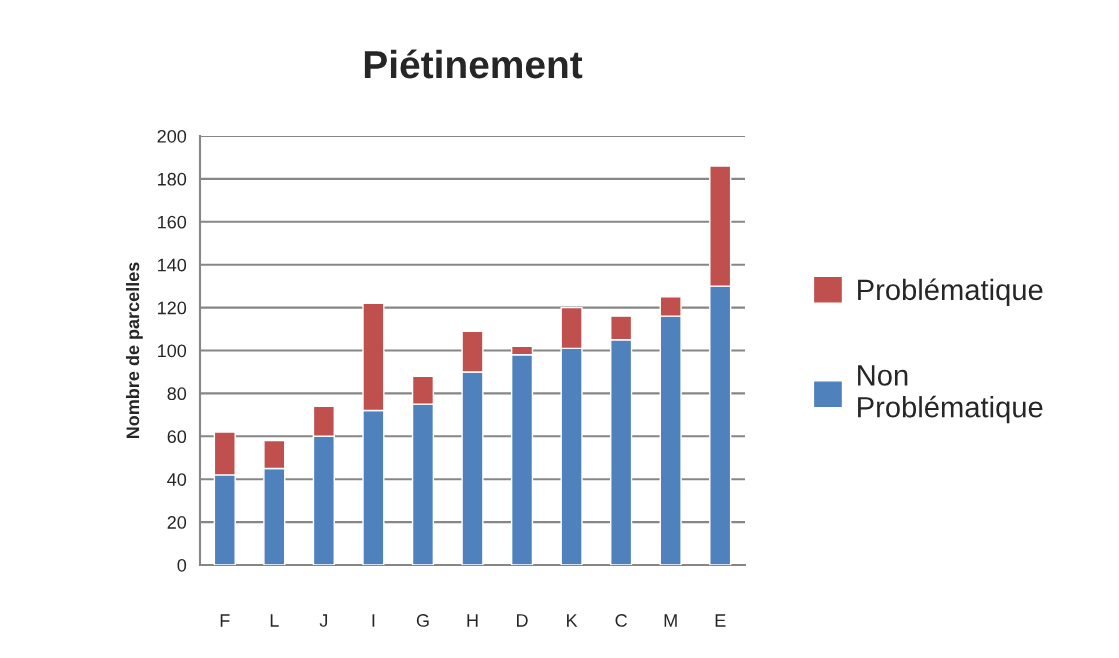  I want to click on x-tick-label: L, so click(274, 620).